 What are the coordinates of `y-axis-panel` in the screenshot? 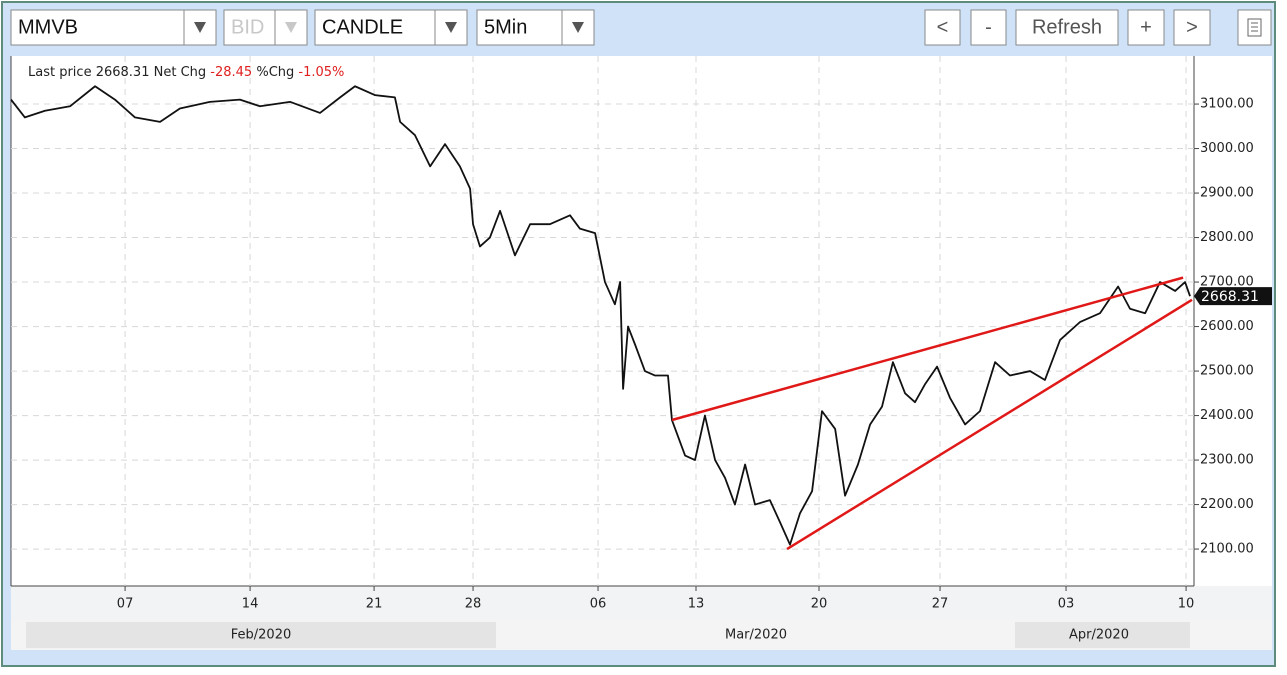 It's located at (1233, 321).